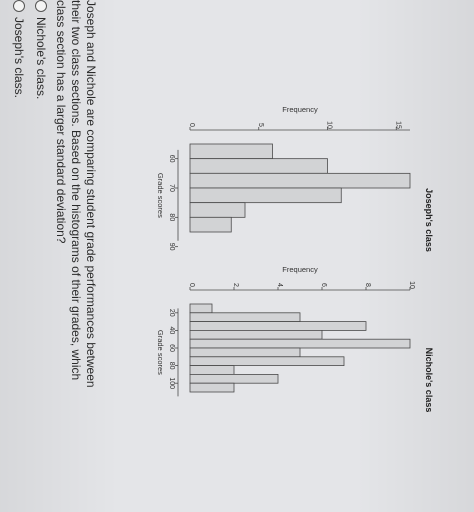 The height and width of the screenshot is (512, 474). Describe the element at coordinates (171, 188) in the screenshot. I see `grade-tick-label: 70` at that location.